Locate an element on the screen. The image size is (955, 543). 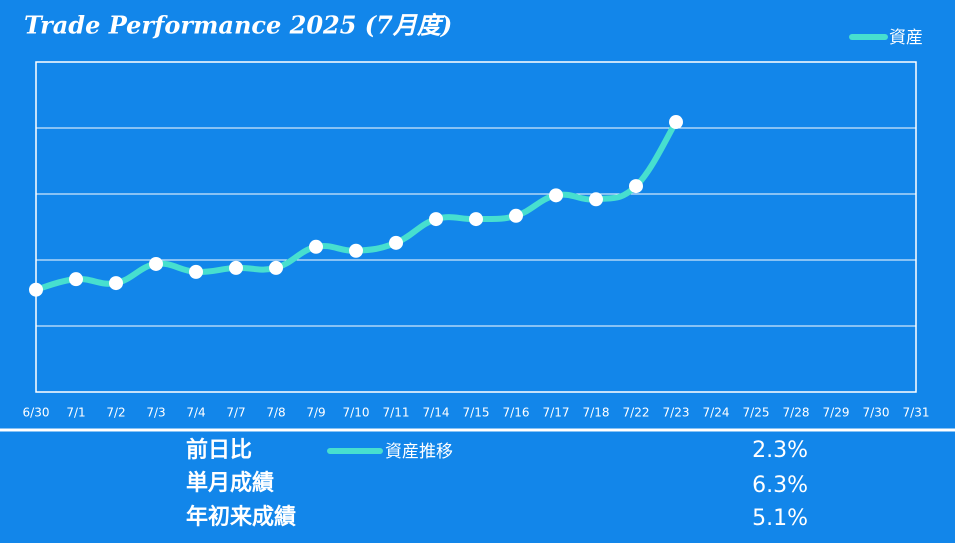
summary-label: 前日比 is located at coordinates (219, 450).